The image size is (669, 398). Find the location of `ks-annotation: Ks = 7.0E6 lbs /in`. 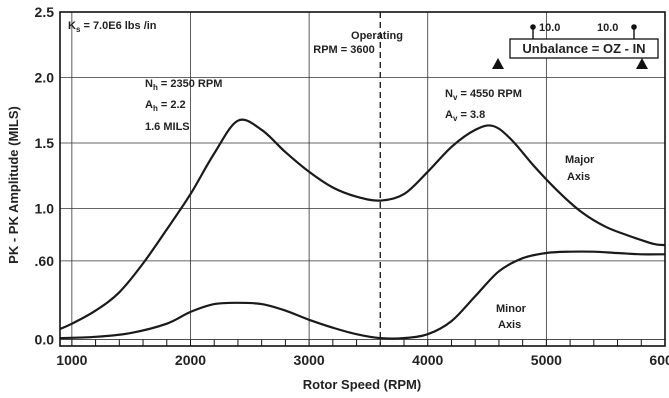

ks-annotation: Ks = 7.0E6 lbs /in is located at coordinates (112, 27).